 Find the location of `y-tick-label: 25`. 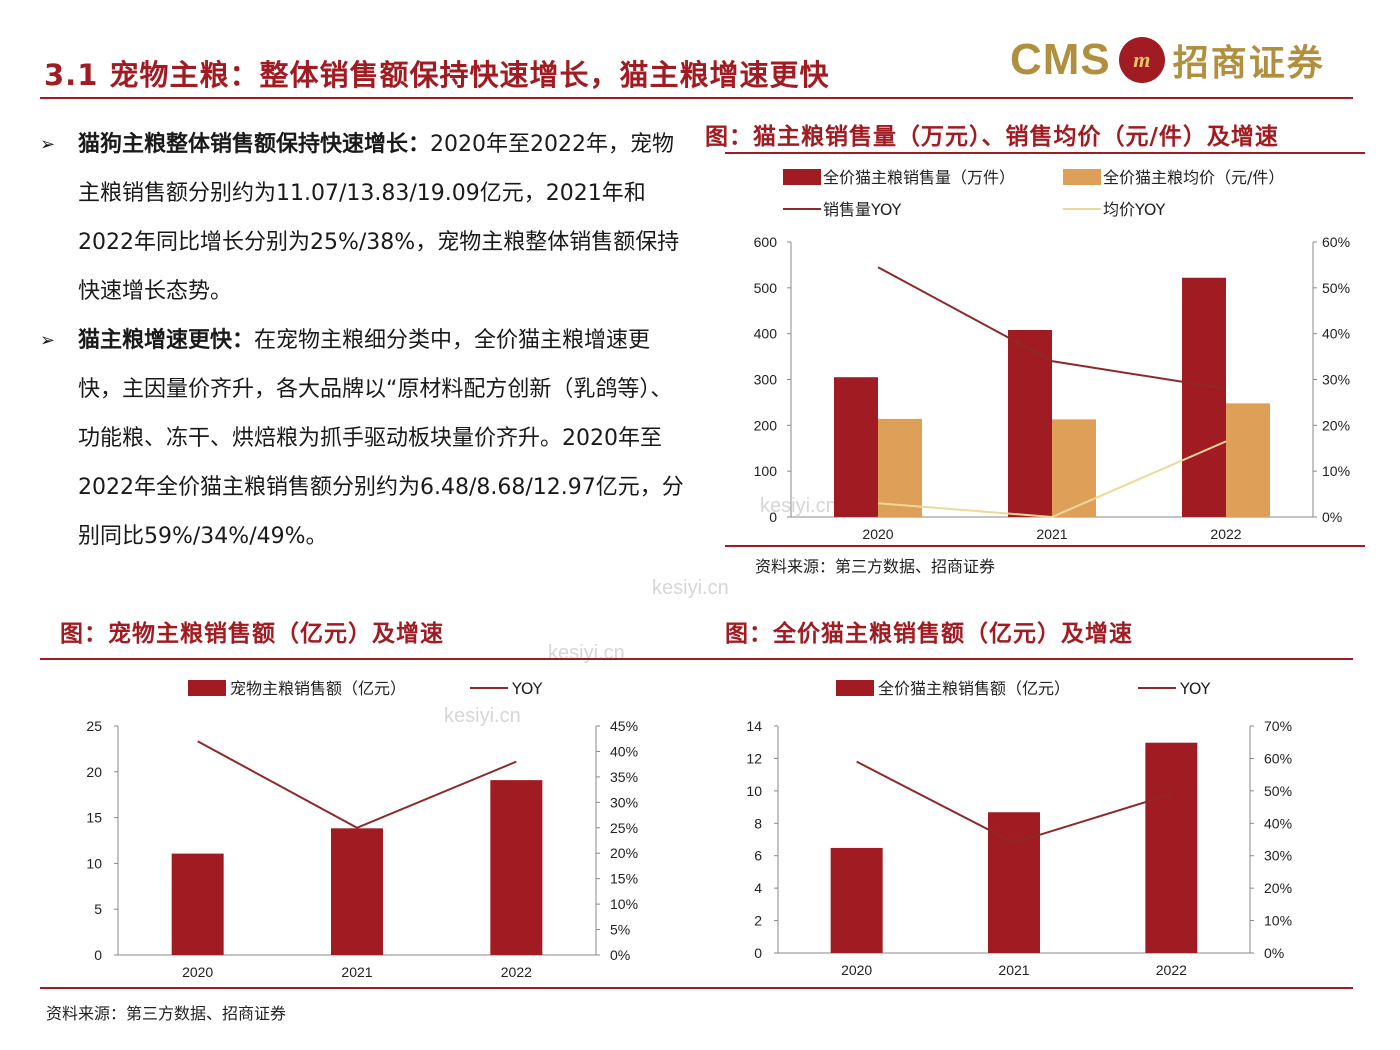

y-tick-label: 25 is located at coordinates (94, 726).